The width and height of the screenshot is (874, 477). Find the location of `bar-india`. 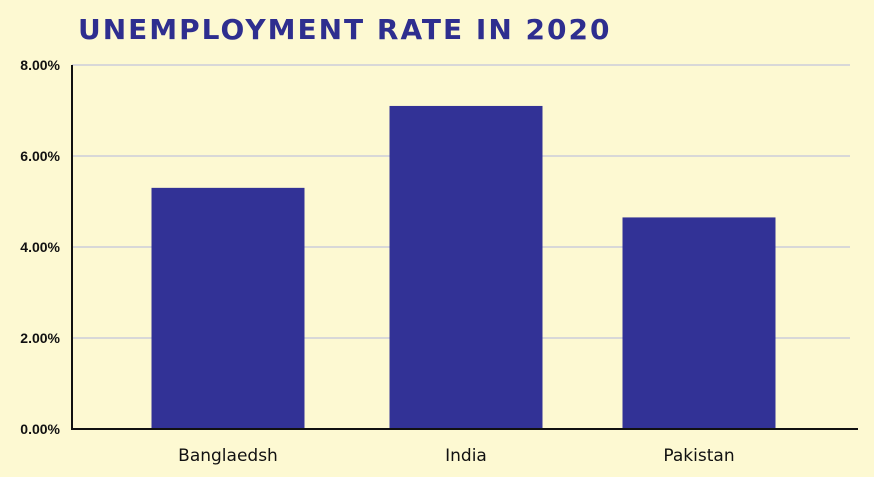

bar-india is located at coordinates (466, 267).